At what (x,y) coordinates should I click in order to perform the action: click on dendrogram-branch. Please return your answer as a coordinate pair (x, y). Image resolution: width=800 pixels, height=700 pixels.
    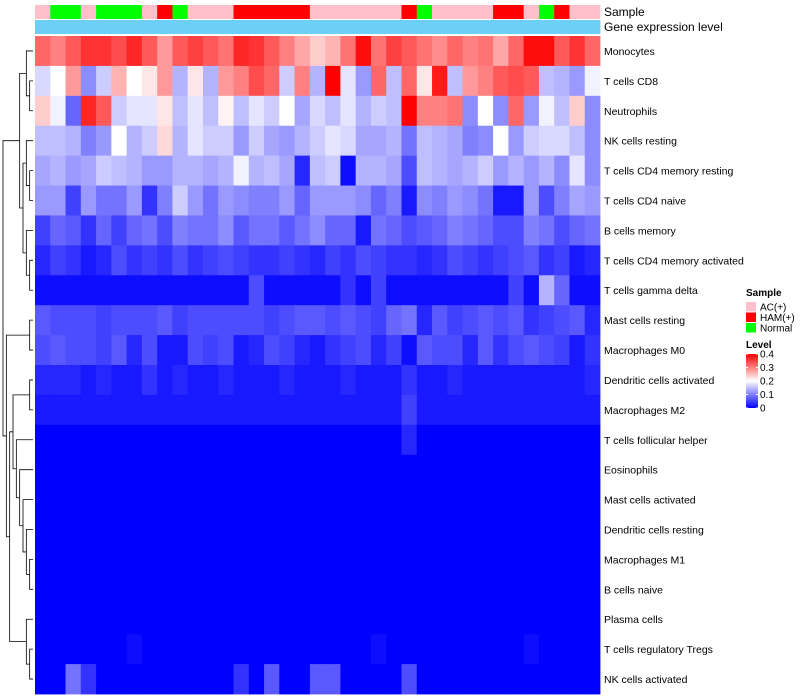
    Looking at the image, I should click on (23, 140).